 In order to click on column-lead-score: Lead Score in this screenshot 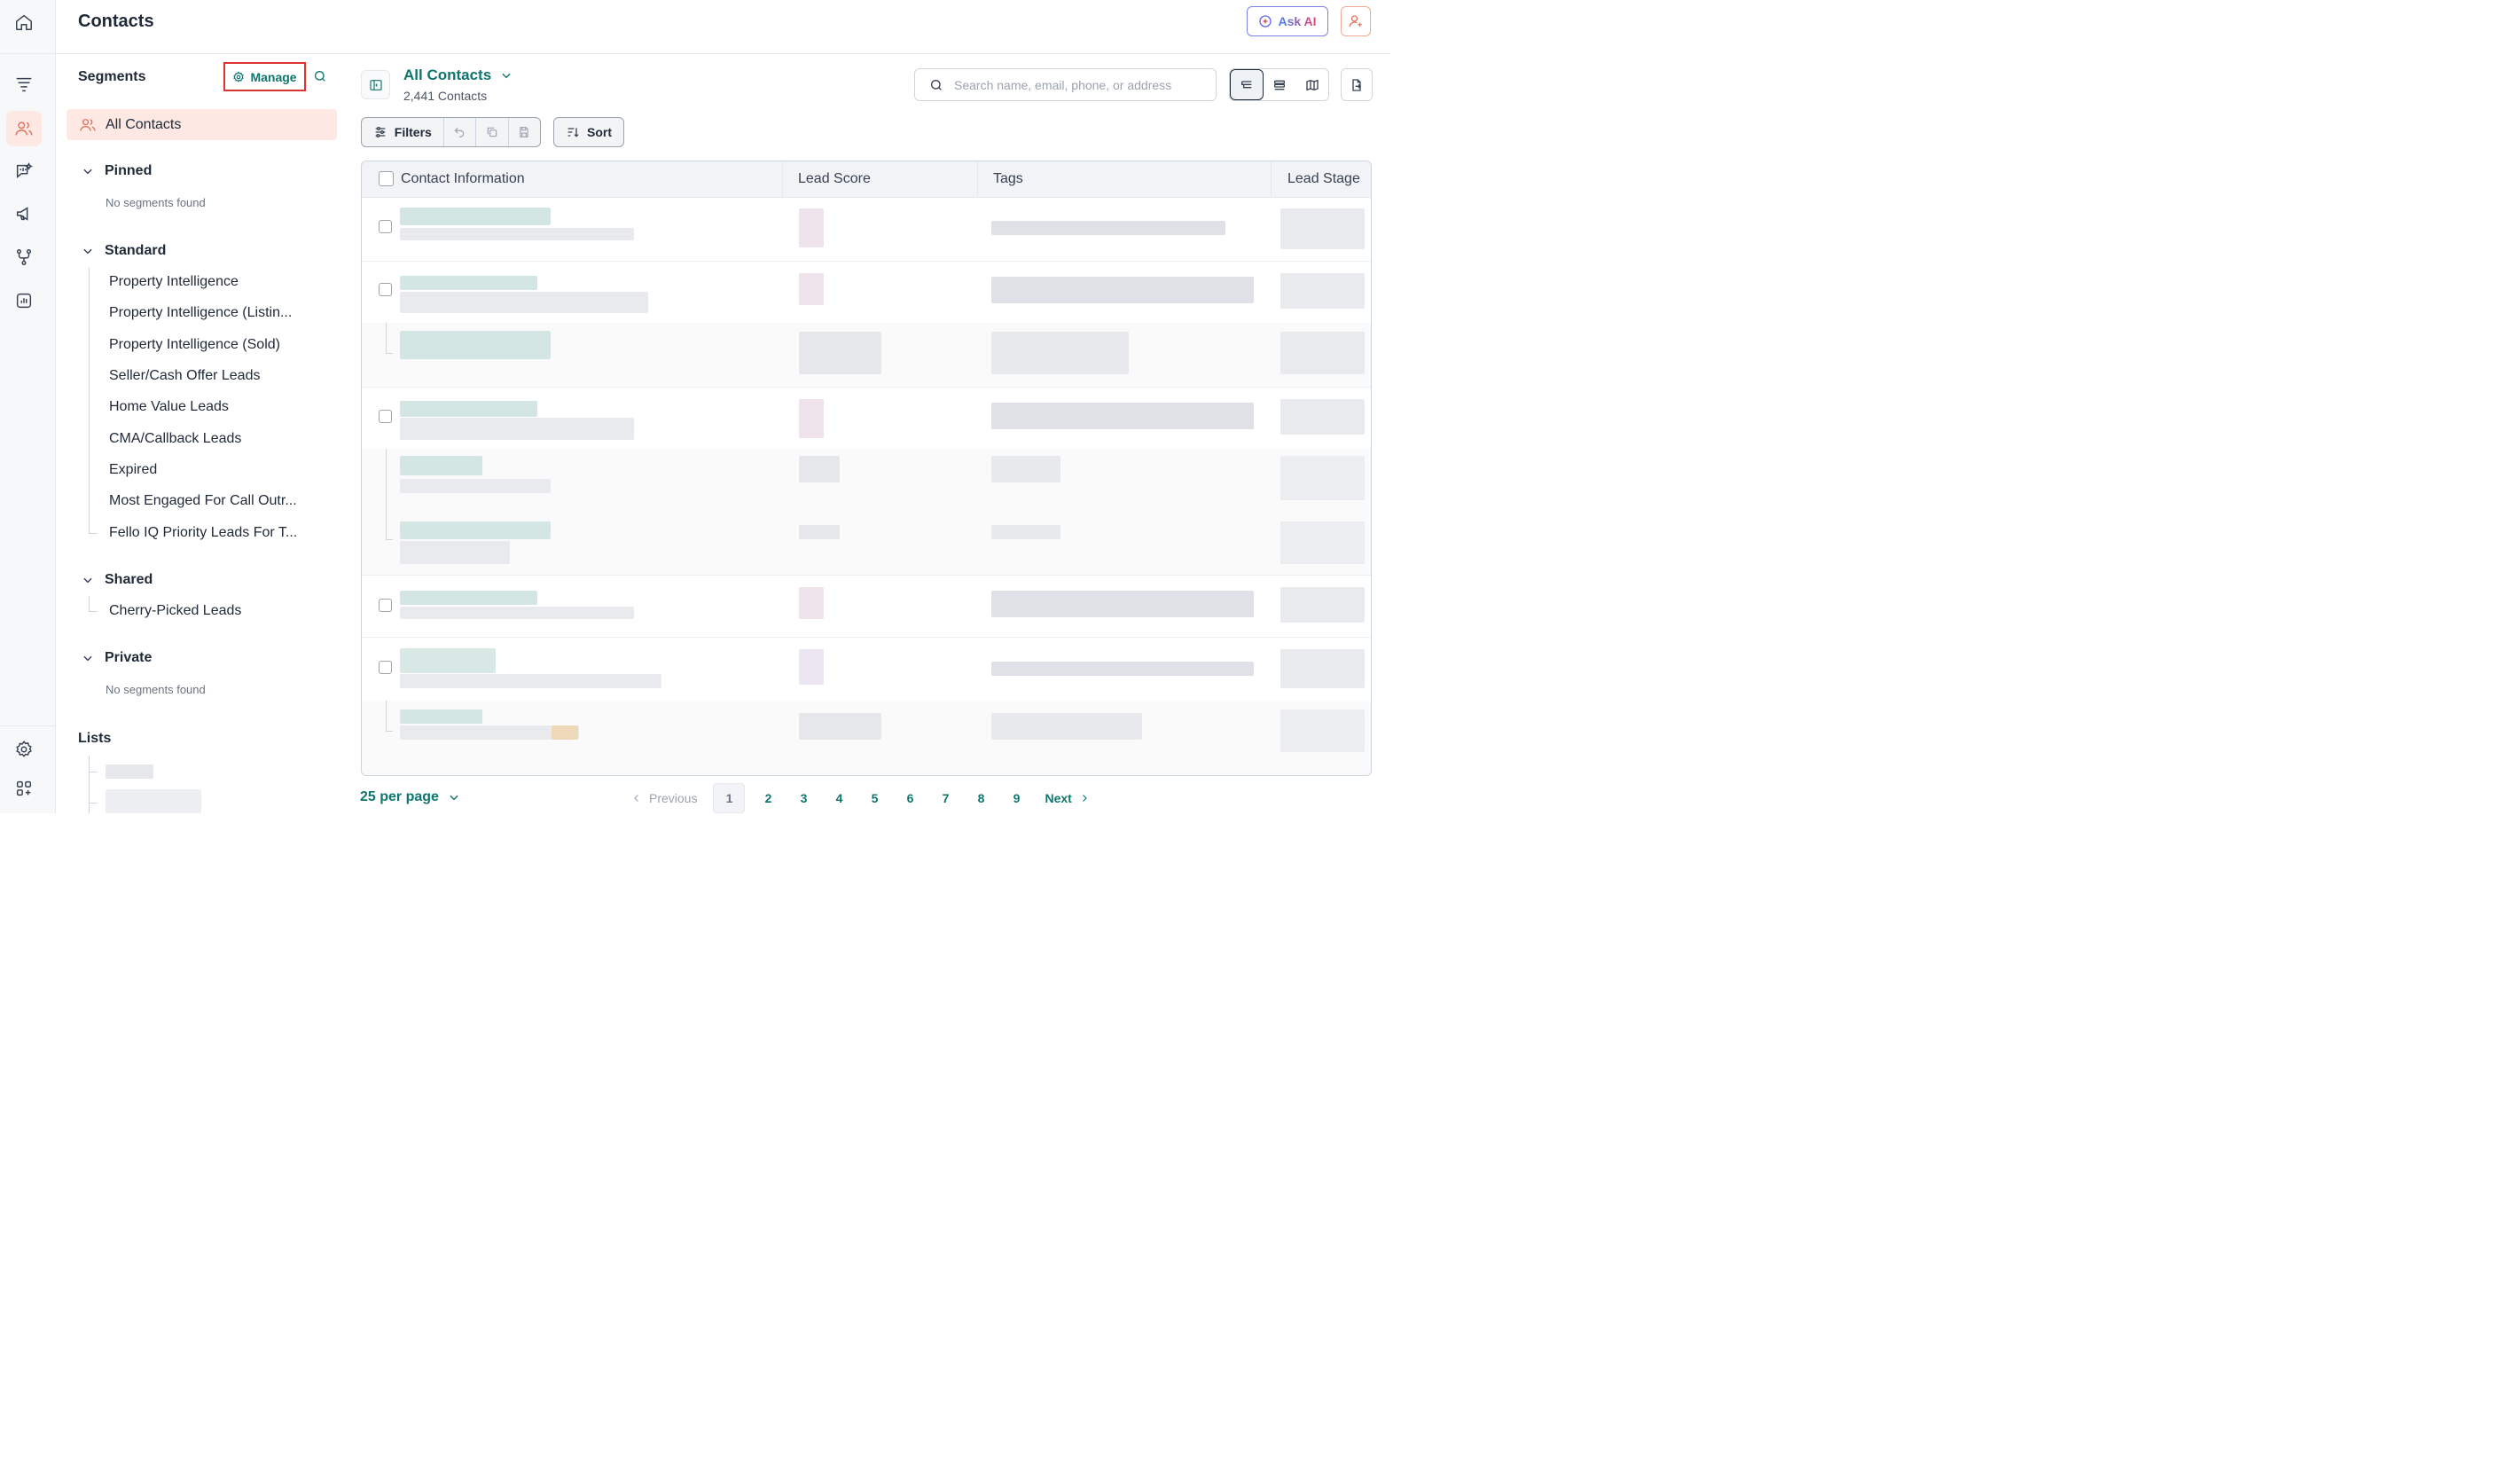, I will do `click(834, 179)`.